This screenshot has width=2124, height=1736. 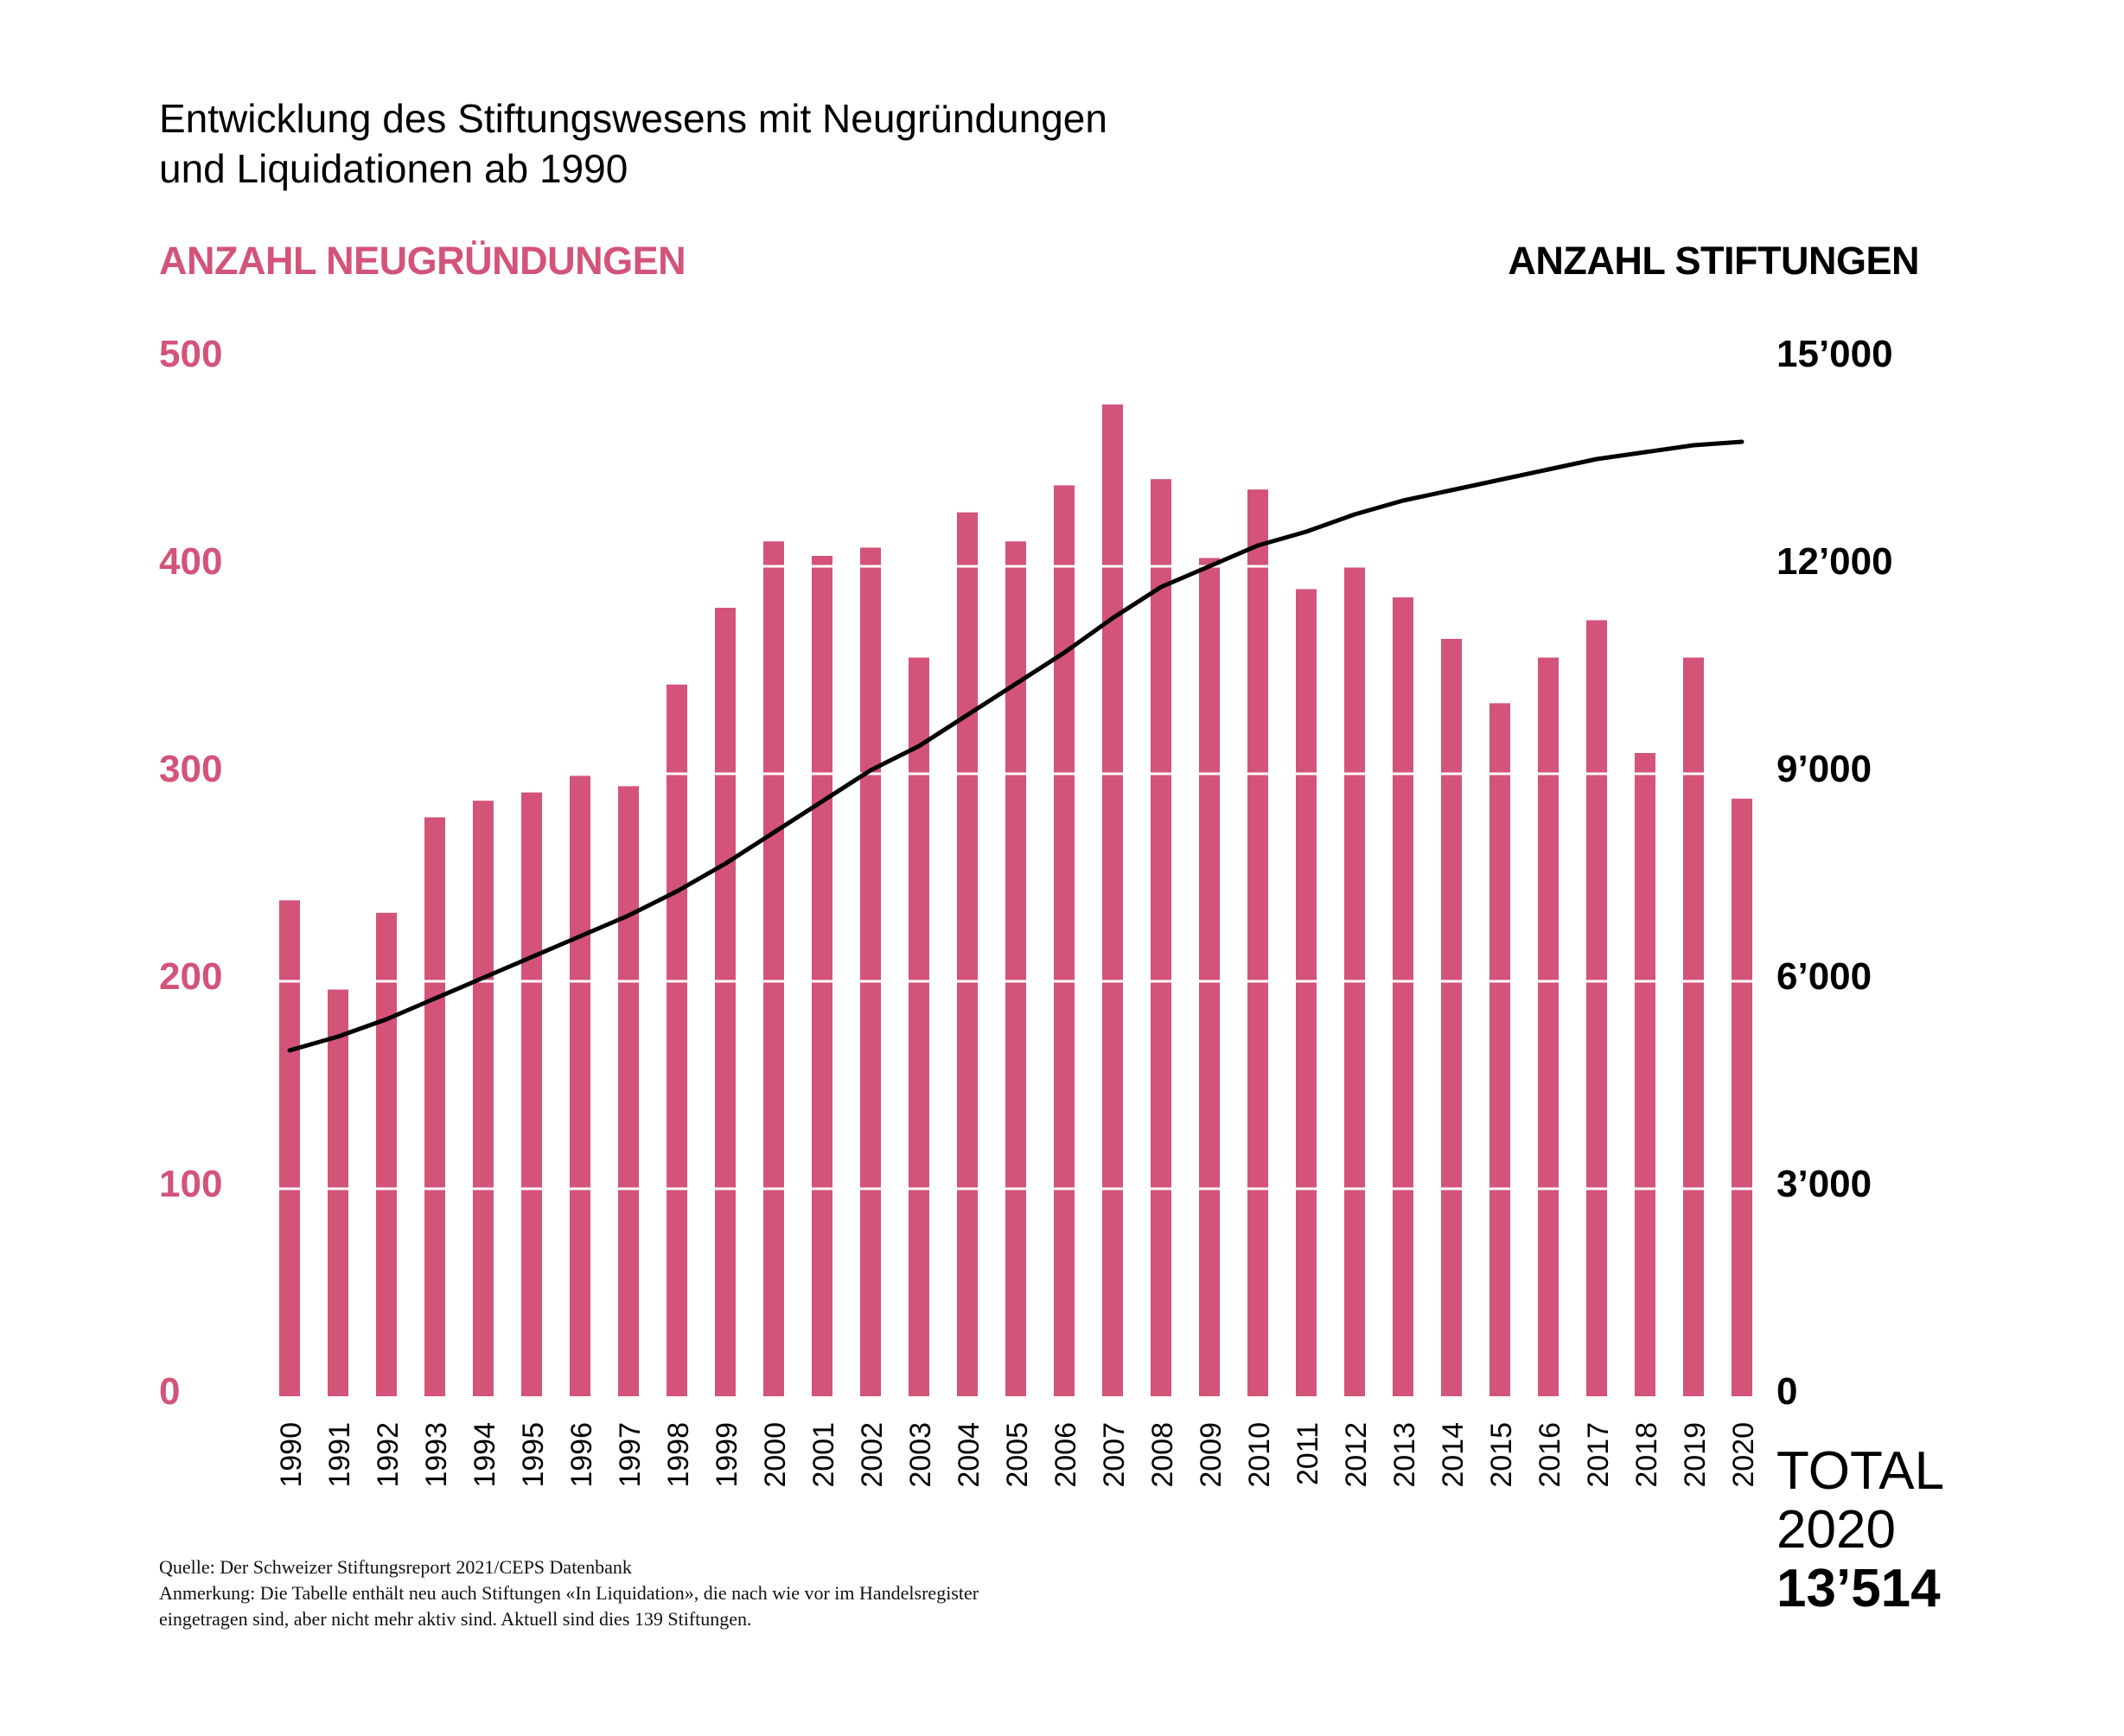 What do you see at coordinates (1356, 1455) in the screenshot?
I see `x-tick-label: 2012` at bounding box center [1356, 1455].